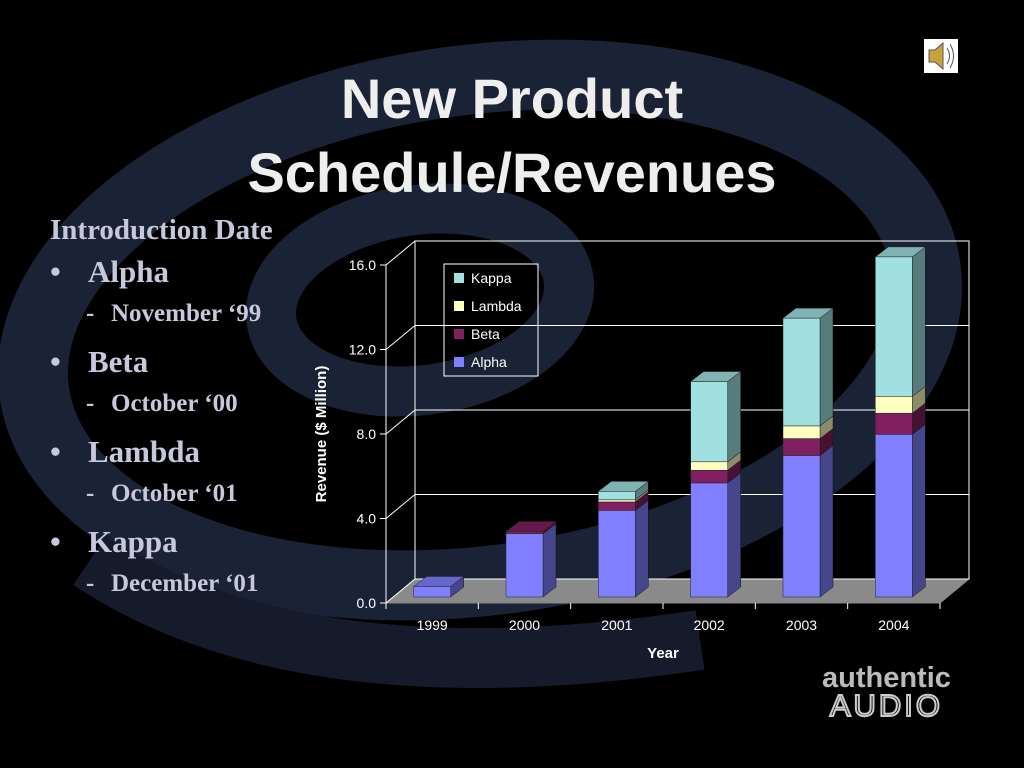 Image resolution: width=1024 pixels, height=768 pixels. What do you see at coordinates (367, 434) in the screenshot?
I see `y-tick-label: 8.0` at bounding box center [367, 434].